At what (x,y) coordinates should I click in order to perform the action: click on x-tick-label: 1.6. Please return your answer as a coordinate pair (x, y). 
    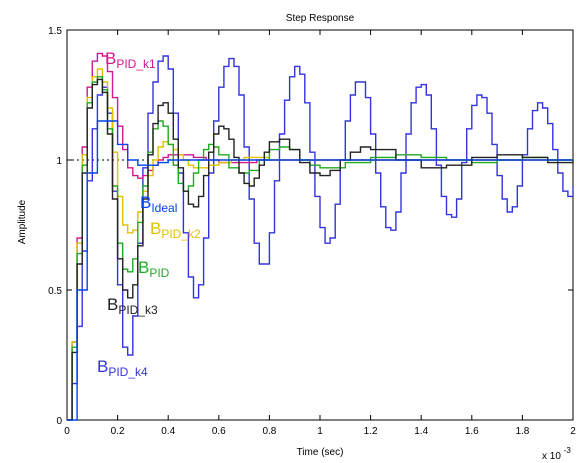
    Looking at the image, I should click on (472, 431).